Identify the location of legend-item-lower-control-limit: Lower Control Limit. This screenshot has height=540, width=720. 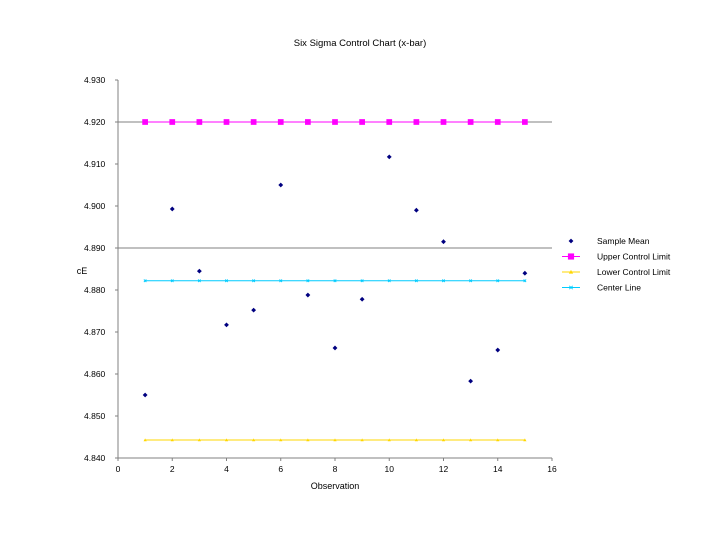
(616, 272).